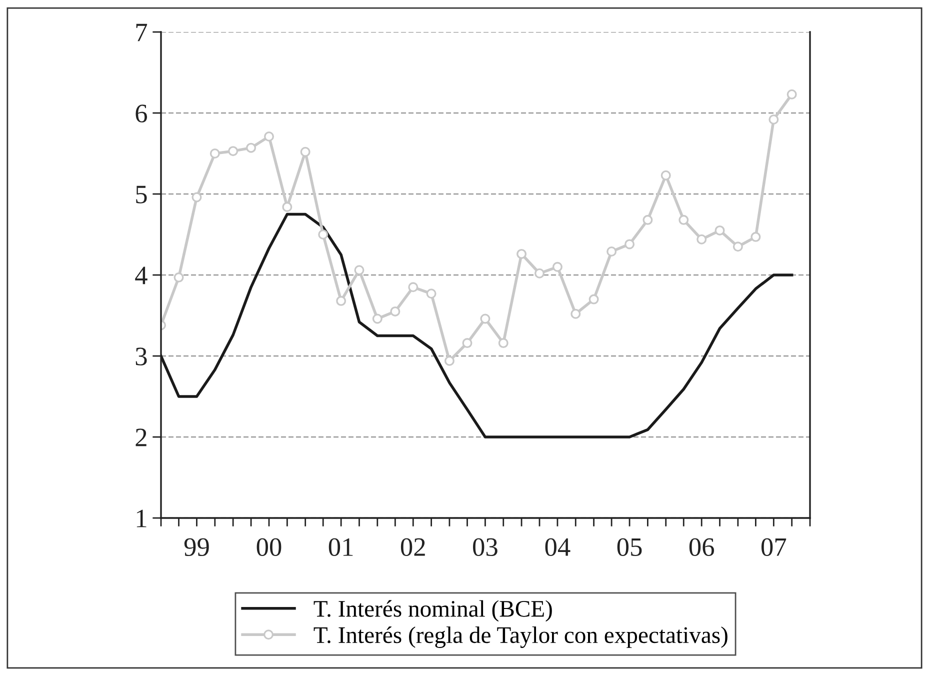 The image size is (929, 676). Describe the element at coordinates (433, 611) in the screenshot. I see `legend-label: T. Interés nominal (BCE)` at that location.